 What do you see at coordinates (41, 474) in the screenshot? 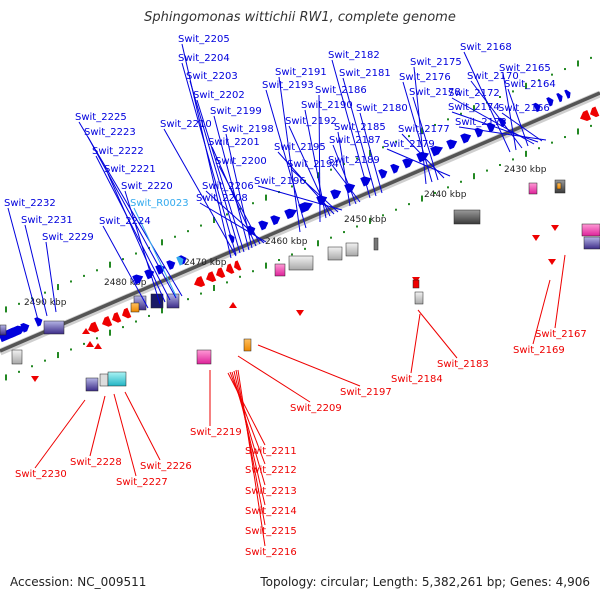
I see `bottom-gene-label: Swit_2230` at bounding box center [41, 474].